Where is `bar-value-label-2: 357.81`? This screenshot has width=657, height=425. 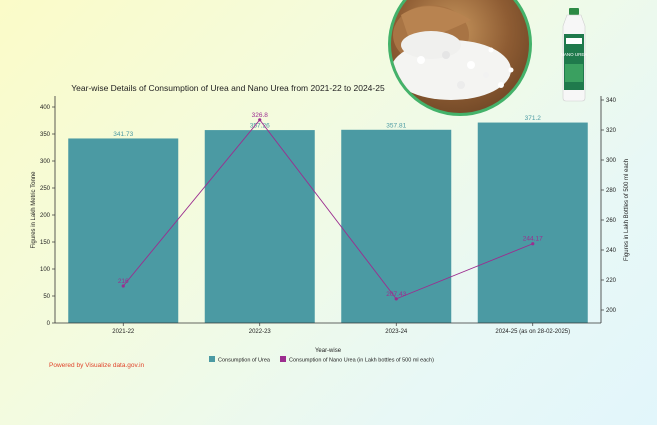
bar-value-label-2: 357.81 is located at coordinates (396, 125).